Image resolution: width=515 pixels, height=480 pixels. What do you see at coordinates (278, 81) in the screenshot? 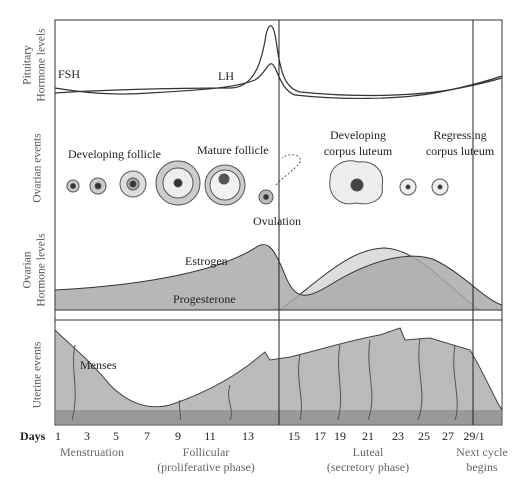
I see `fsh-curve` at bounding box center [278, 81].